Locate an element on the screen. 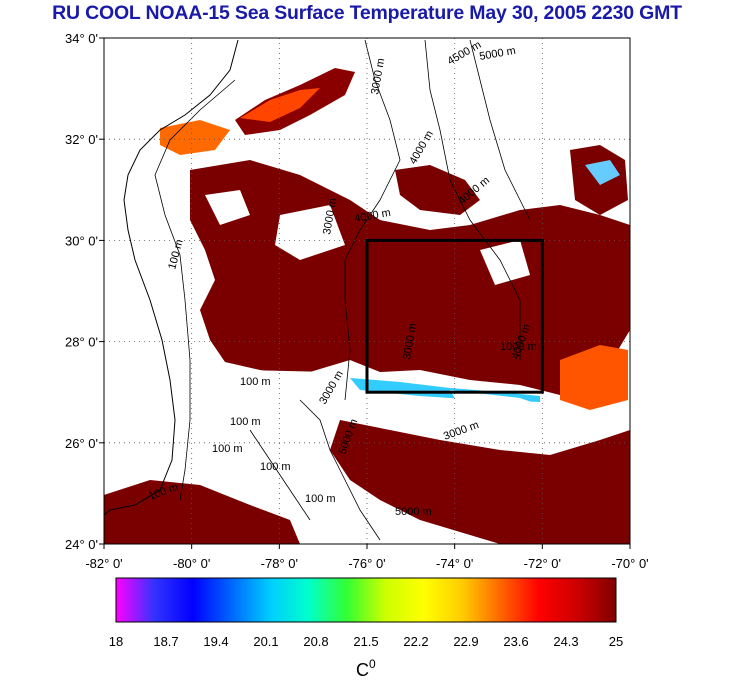 This screenshot has width=734, height=680. contour-100m-coast is located at coordinates (195, 290).